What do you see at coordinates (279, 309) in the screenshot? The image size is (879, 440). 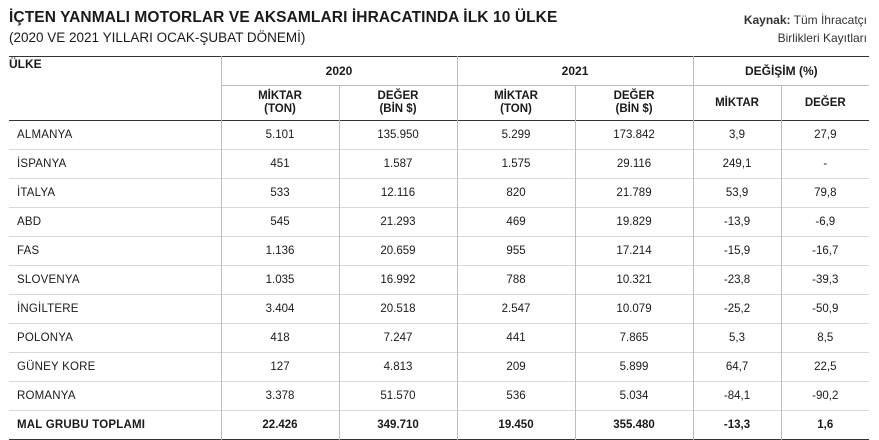 I see `cell-2020-miktar: 3.404` at bounding box center [279, 309].